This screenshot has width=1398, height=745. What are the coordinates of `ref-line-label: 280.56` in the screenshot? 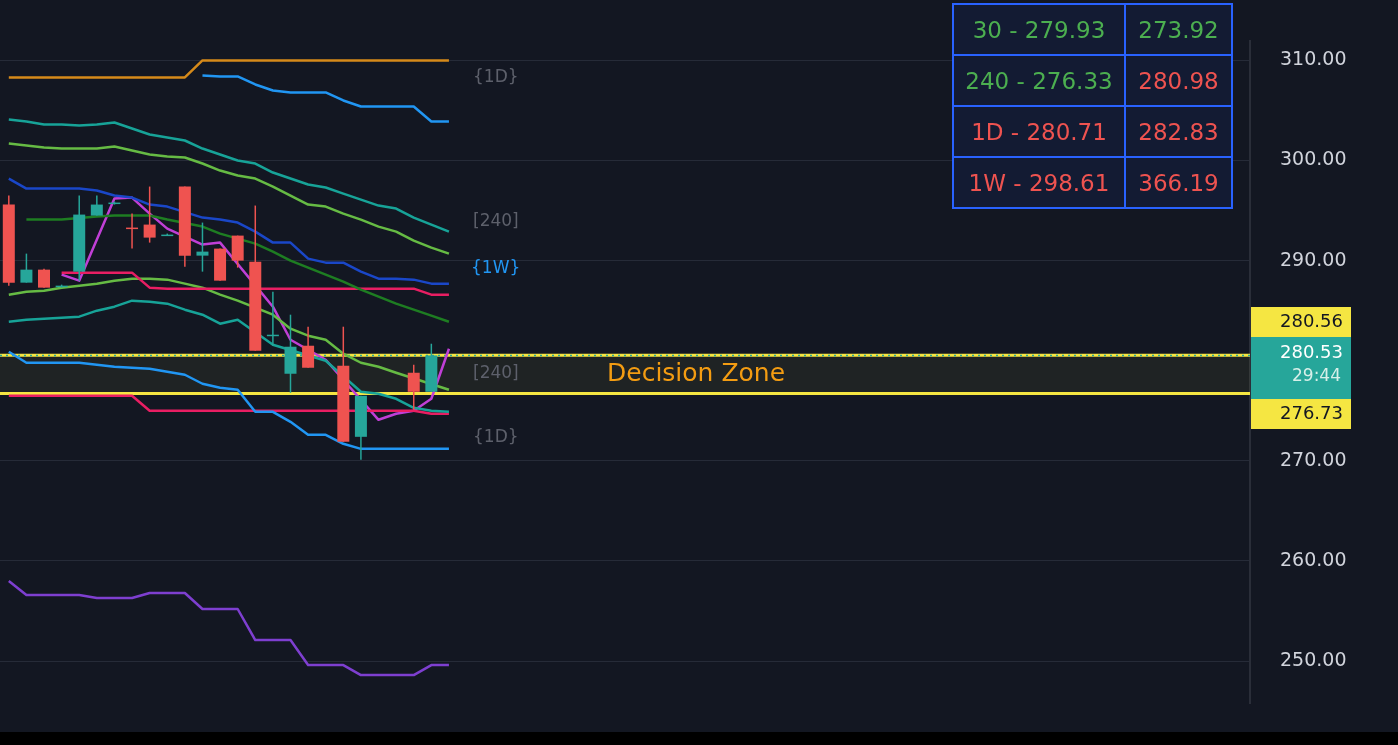 It's located at (1311, 320).